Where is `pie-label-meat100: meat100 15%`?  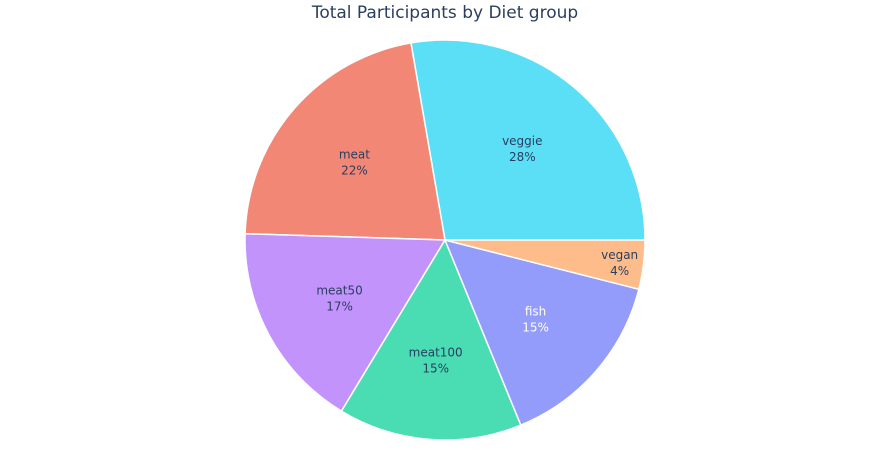 pie-label-meat100: meat100 15% is located at coordinates (436, 361).